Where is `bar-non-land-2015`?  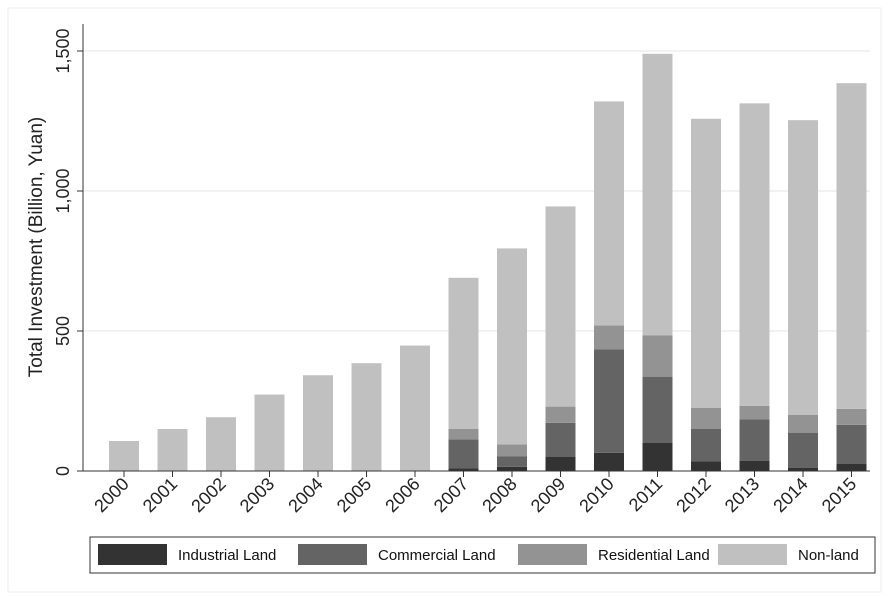
bar-non-land-2015 is located at coordinates (851, 246).